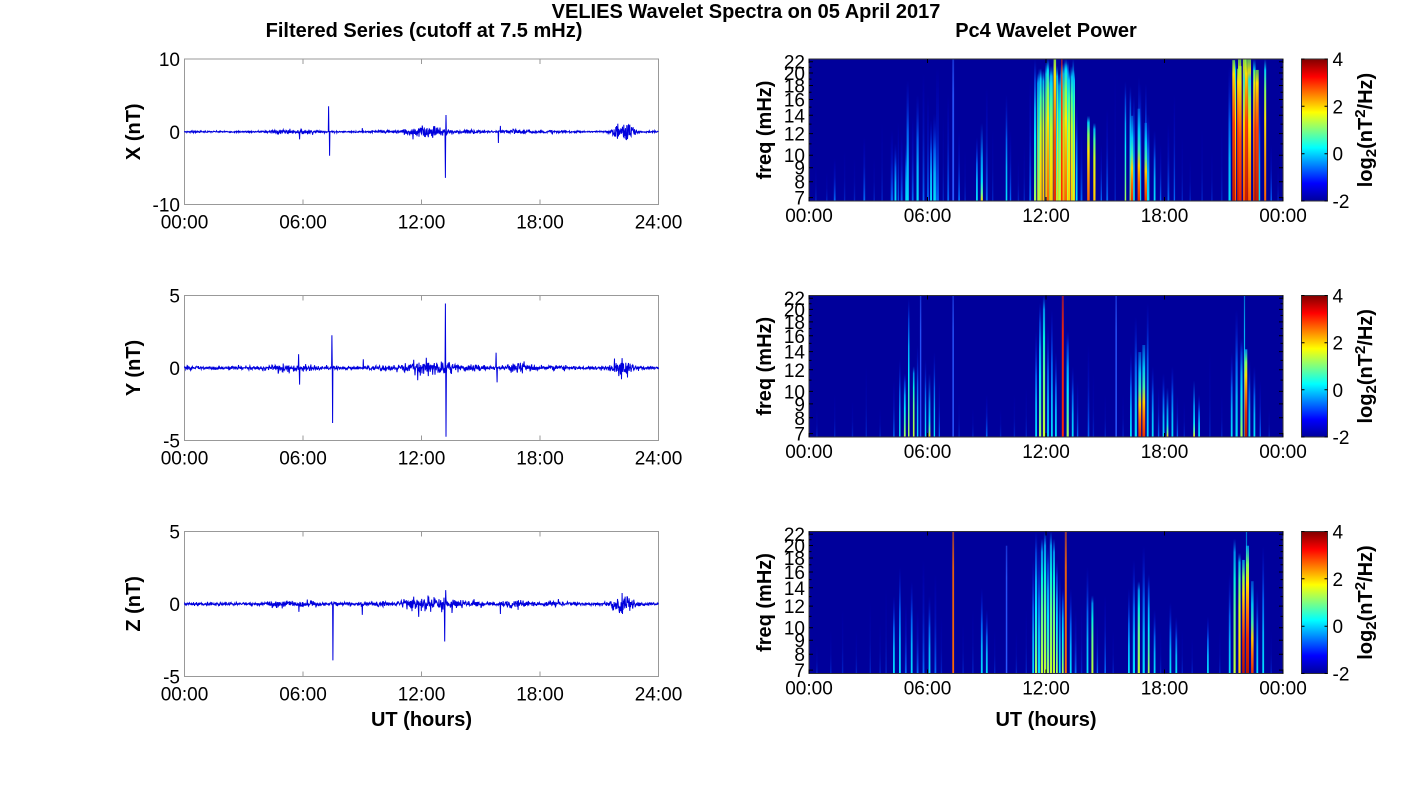 This screenshot has width=1418, height=793. I want to click on svg-text:VELIES Wavelet Spectra on 05 A: VELIES Wavelet Spectra on 05 April 2017, so click(746, 12).